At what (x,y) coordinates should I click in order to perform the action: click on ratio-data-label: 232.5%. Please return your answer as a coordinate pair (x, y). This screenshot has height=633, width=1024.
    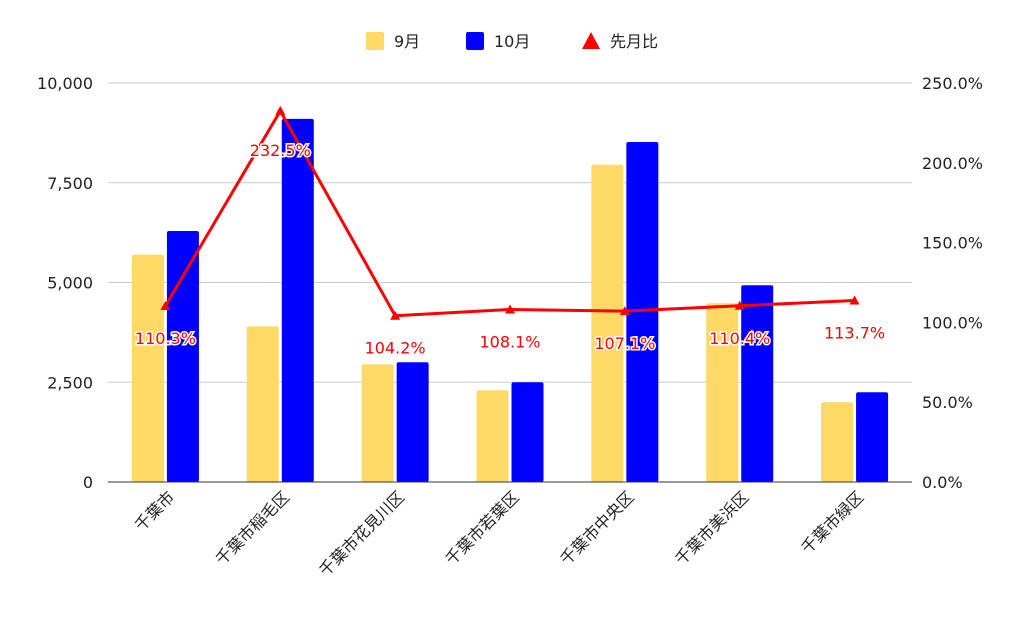
    Looking at the image, I should click on (280, 150).